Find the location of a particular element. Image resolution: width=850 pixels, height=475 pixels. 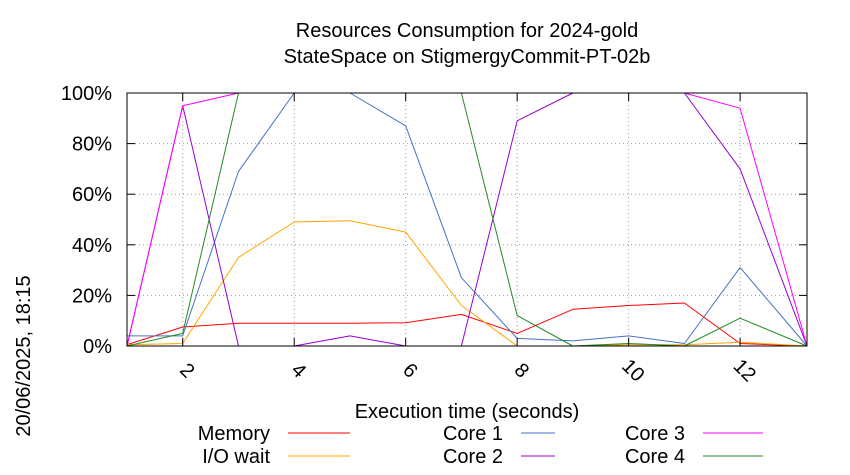

legend-label-memory: Memory is located at coordinates (234, 434).